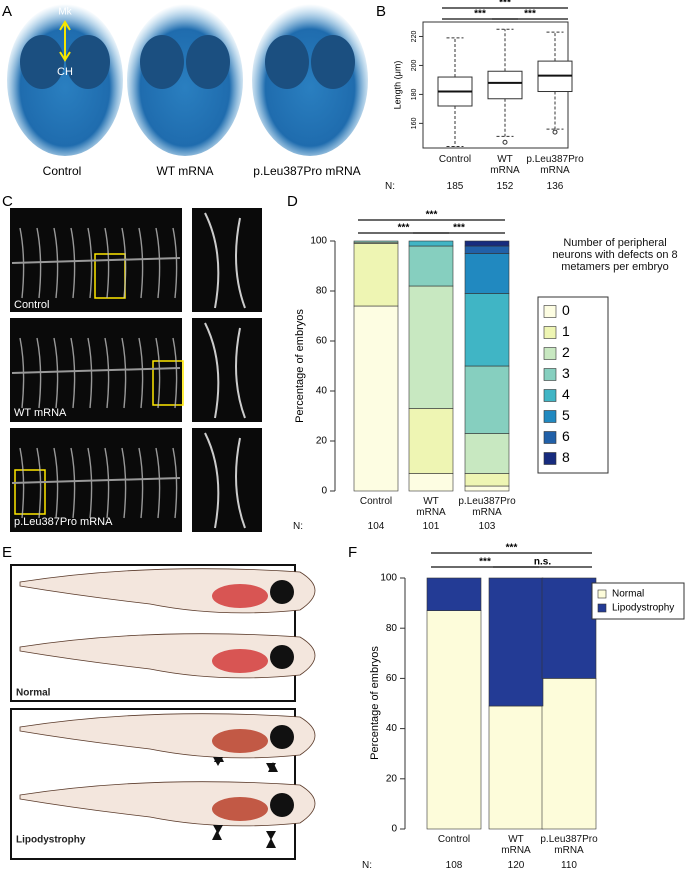 The image size is (685, 872). What do you see at coordinates (455, 186) in the screenshot?
I see `n-count: 185` at bounding box center [455, 186].